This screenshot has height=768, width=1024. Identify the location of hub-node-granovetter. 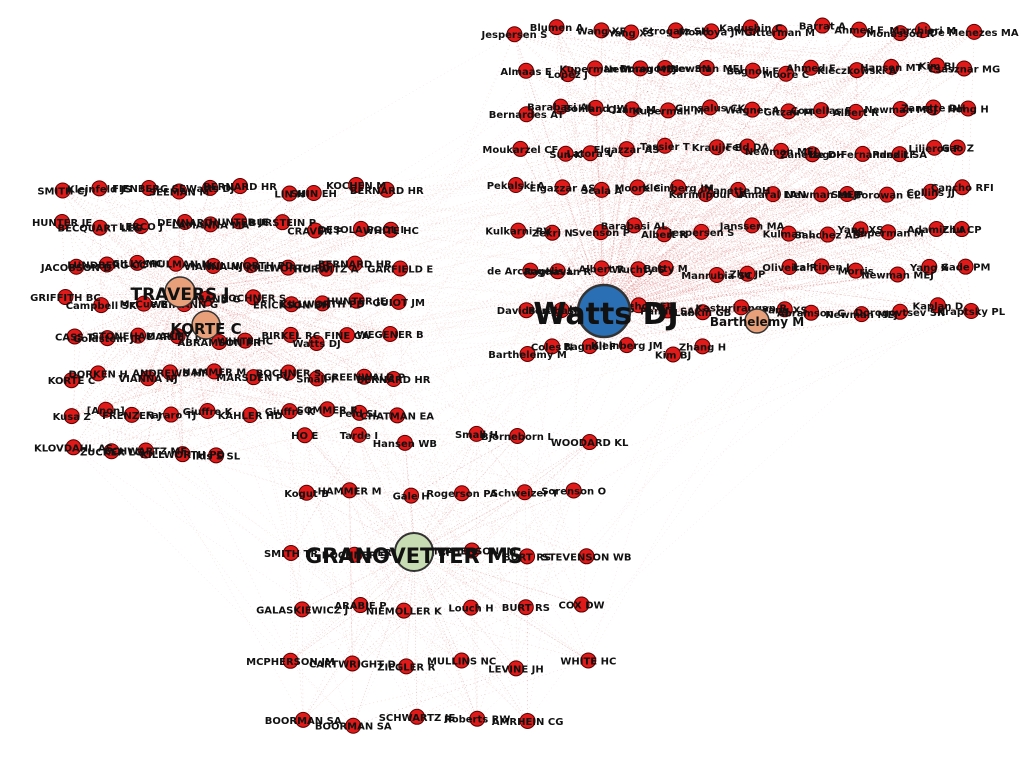
(414, 552).